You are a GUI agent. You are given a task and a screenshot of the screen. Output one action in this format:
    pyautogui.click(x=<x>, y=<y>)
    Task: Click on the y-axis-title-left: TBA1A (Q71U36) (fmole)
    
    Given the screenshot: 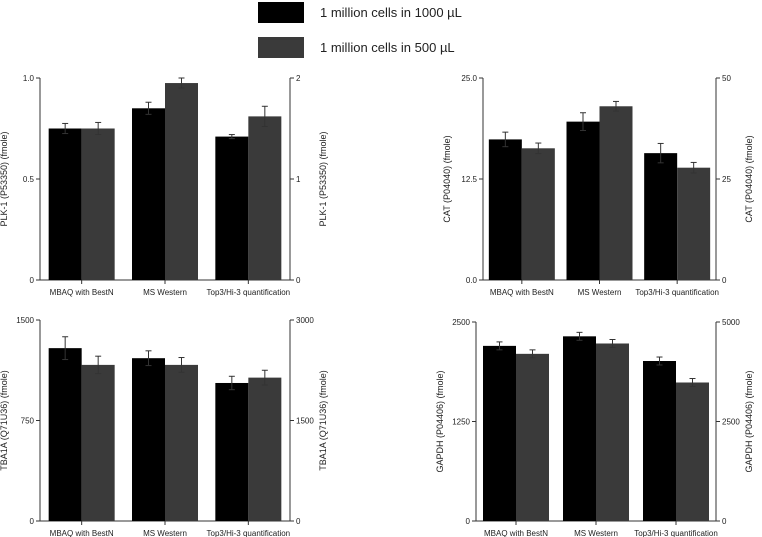 What is the action you would take?
    pyautogui.click(x=4, y=420)
    